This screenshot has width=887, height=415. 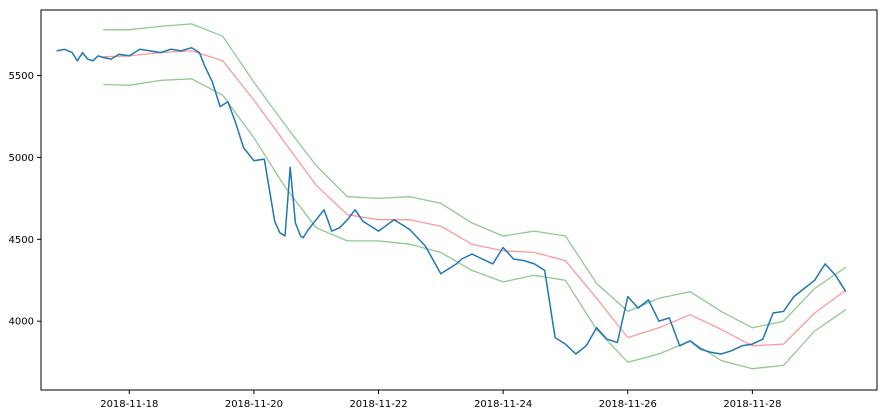 What do you see at coordinates (378, 404) in the screenshot?
I see `x-tick-label: 2018-11-22` at bounding box center [378, 404].